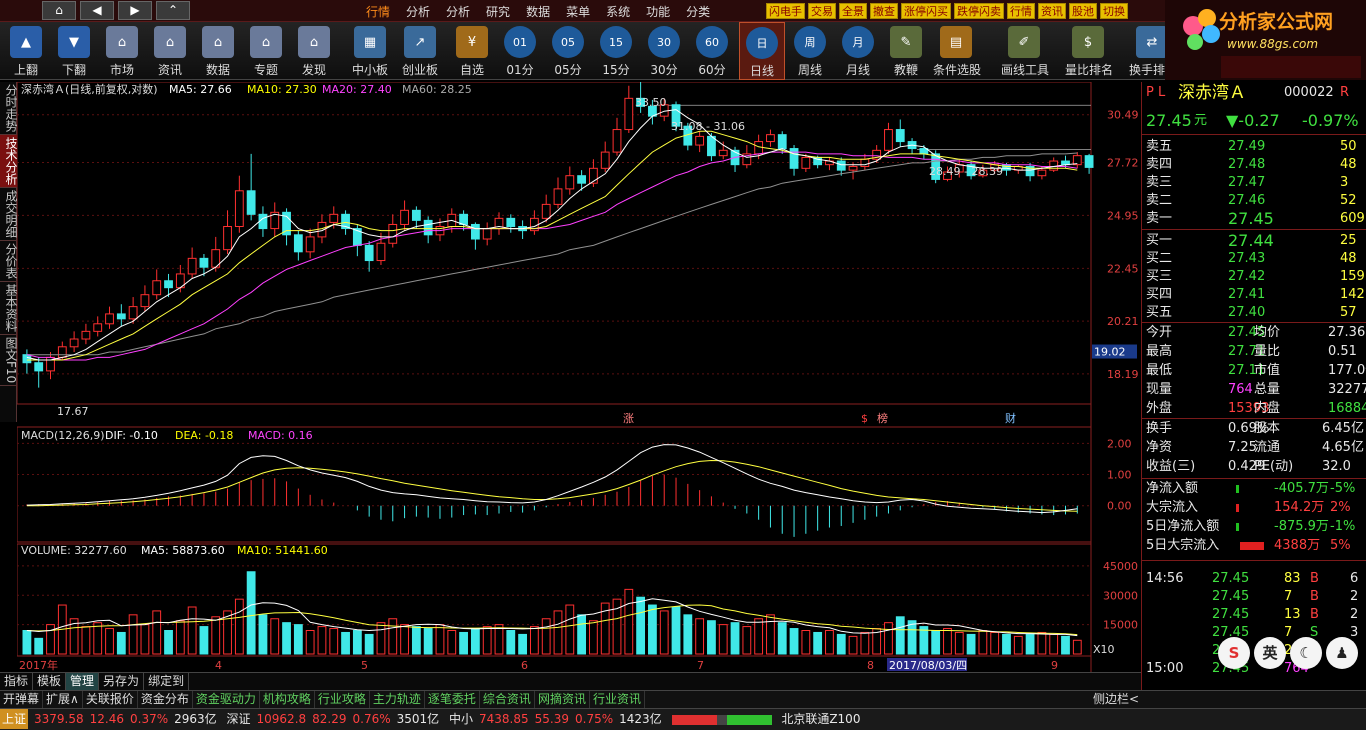  Describe the element at coordinates (520, 51) in the screenshot. I see `toolbar-button-10: 01 01分` at that location.